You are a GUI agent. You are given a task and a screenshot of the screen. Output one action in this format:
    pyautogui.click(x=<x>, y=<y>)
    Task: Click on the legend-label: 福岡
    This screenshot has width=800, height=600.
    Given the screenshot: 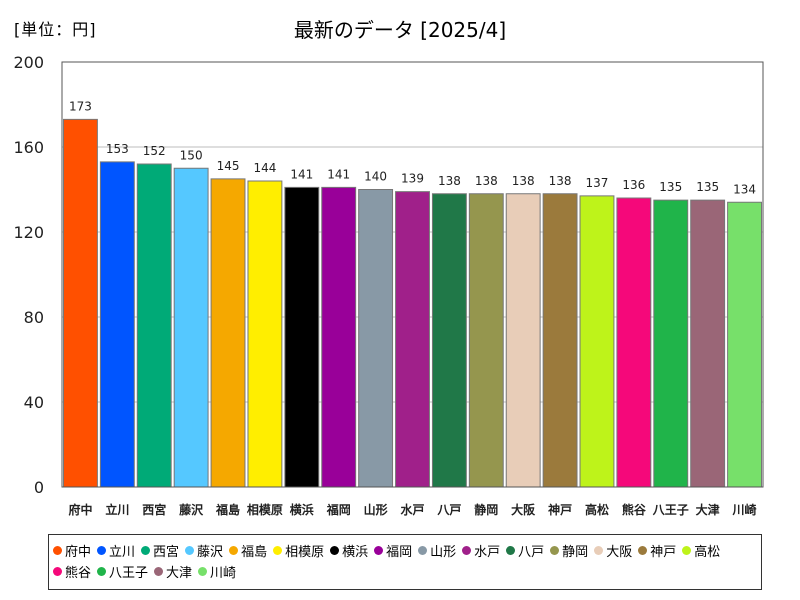 What is the action you would take?
    pyautogui.click(x=399, y=552)
    